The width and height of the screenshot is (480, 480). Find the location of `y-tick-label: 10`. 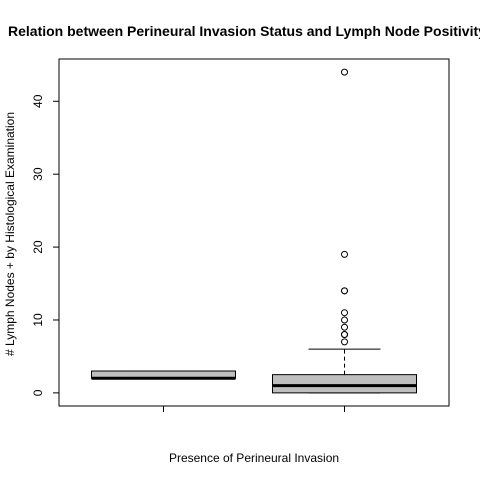

y-tick-label: 10 is located at coordinates (38, 320).